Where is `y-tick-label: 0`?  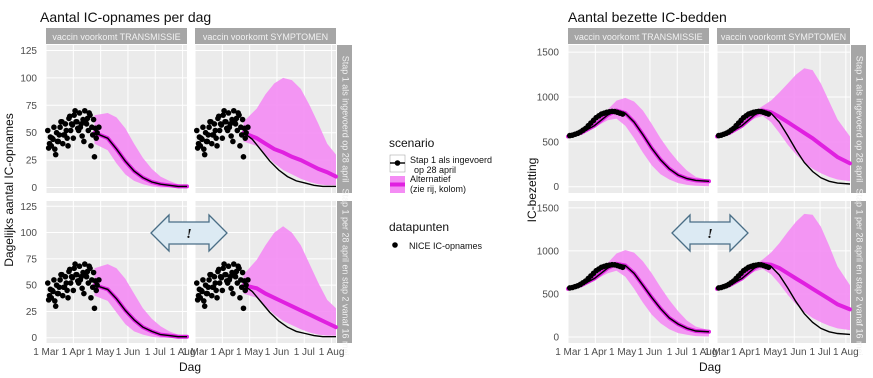 y-tick-label: 0 is located at coordinates (556, 337).